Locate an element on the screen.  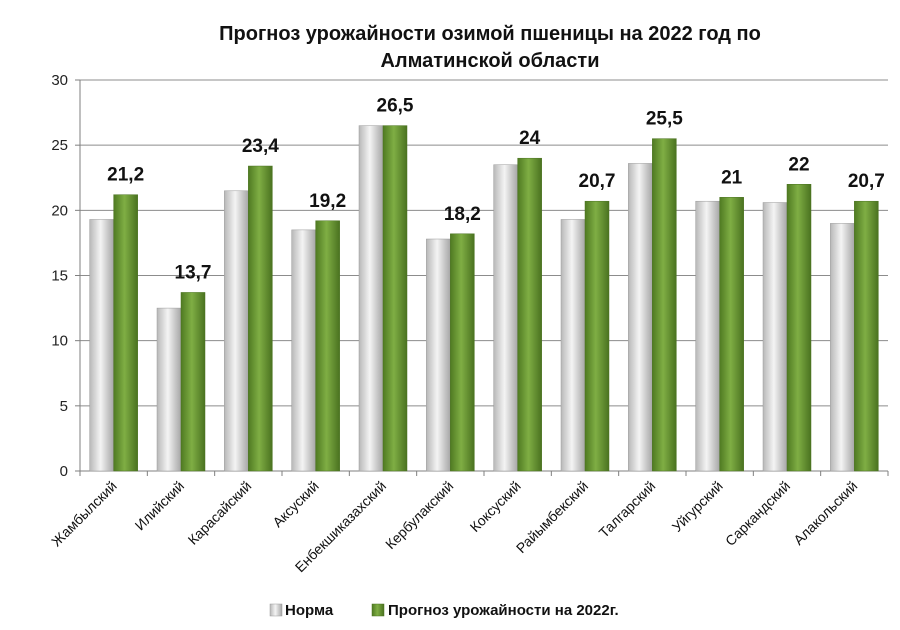
data-label: 13,7 is located at coordinates (193, 272).